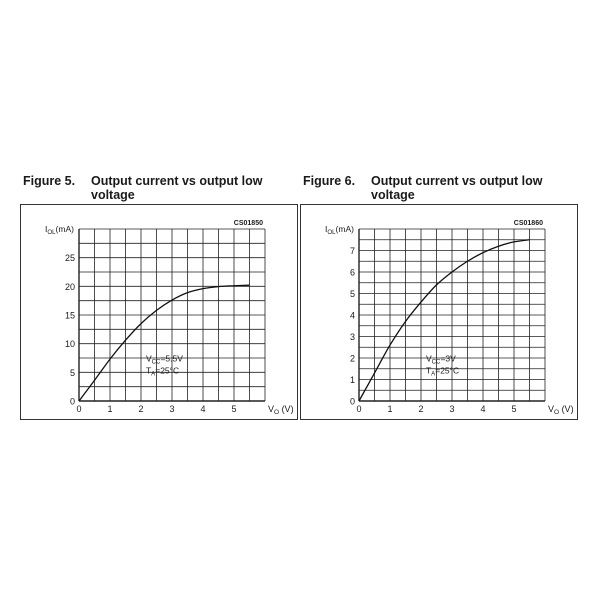  What do you see at coordinates (352, 359) in the screenshot?
I see `y-tick-label: 2` at bounding box center [352, 359].